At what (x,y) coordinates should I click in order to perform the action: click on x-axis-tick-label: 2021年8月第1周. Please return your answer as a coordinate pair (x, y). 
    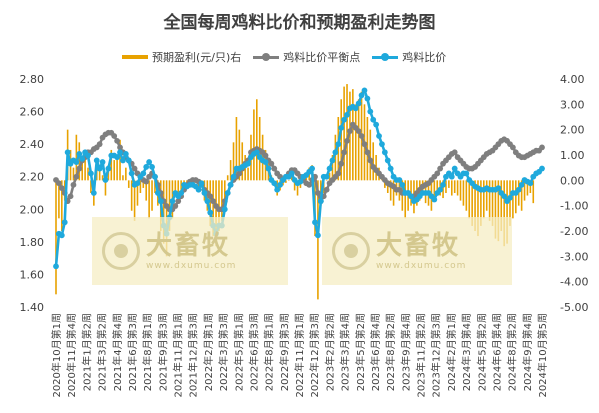
    Looking at the image, I should click on (147, 352).